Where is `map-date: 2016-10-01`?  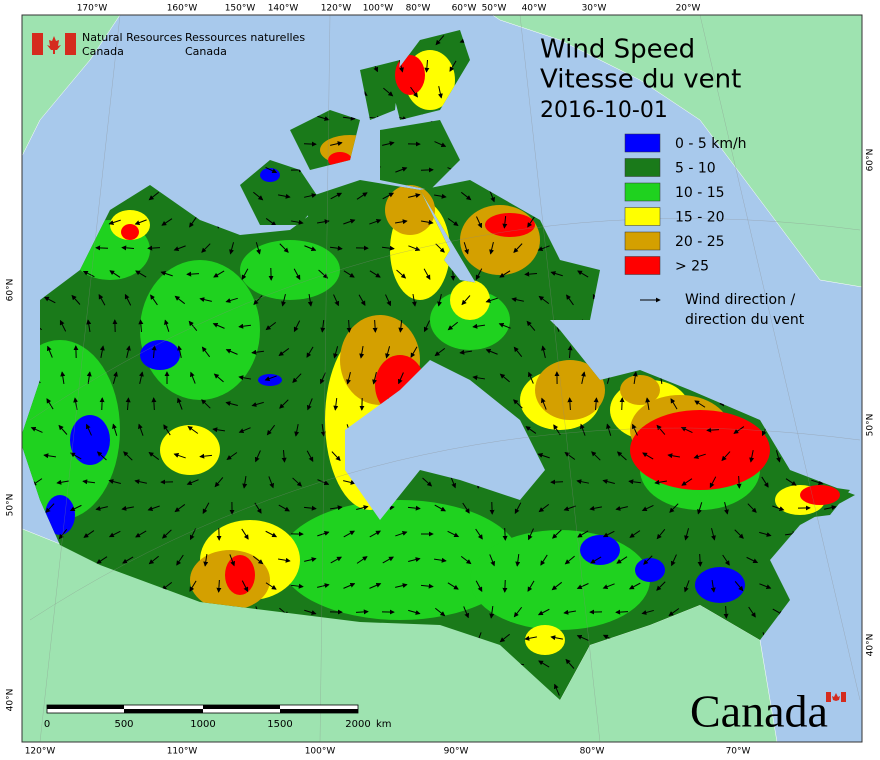
map-date: 2016-10-01 is located at coordinates (604, 110).